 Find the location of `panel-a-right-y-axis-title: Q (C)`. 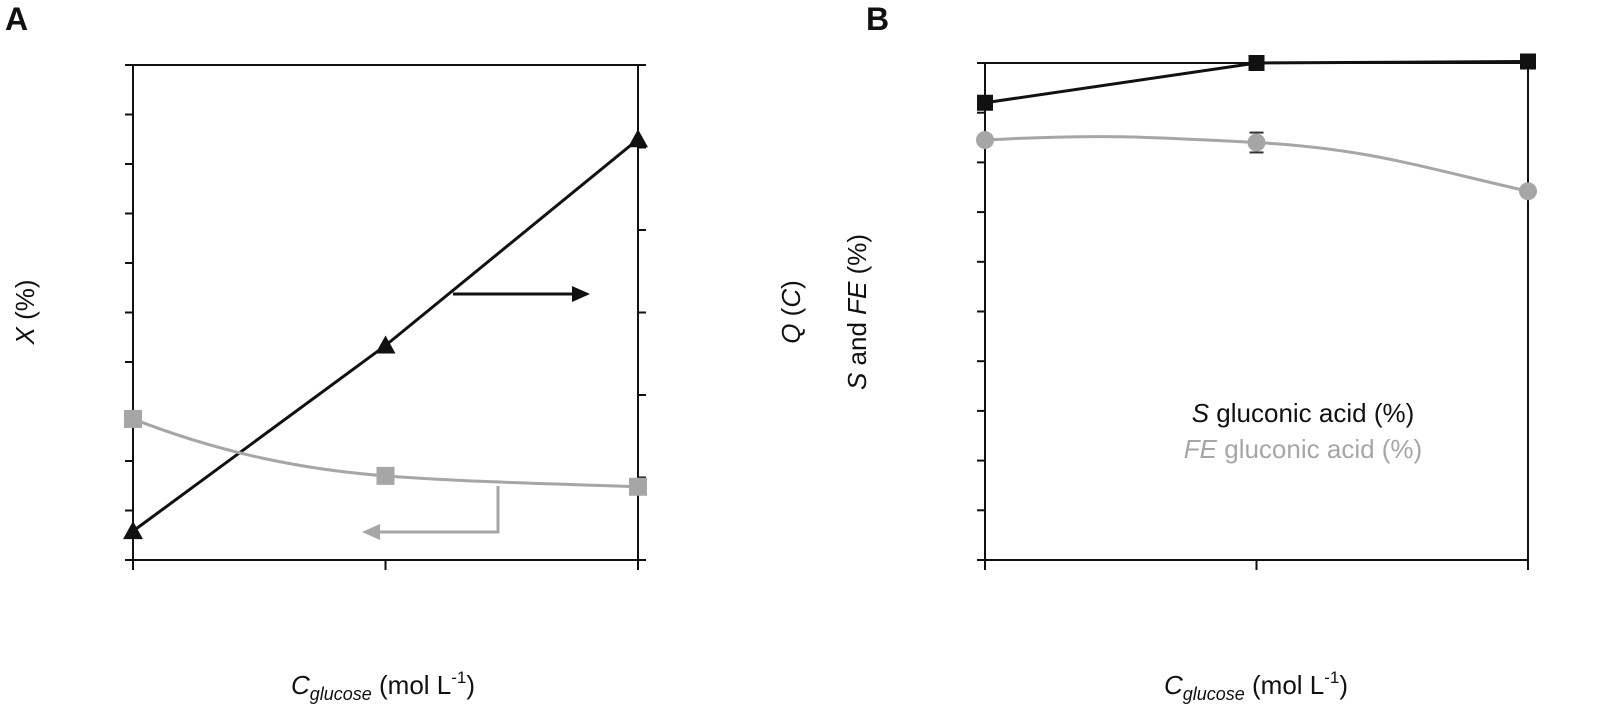

panel-a-right-y-axis-title: Q (C) is located at coordinates (791, 312).